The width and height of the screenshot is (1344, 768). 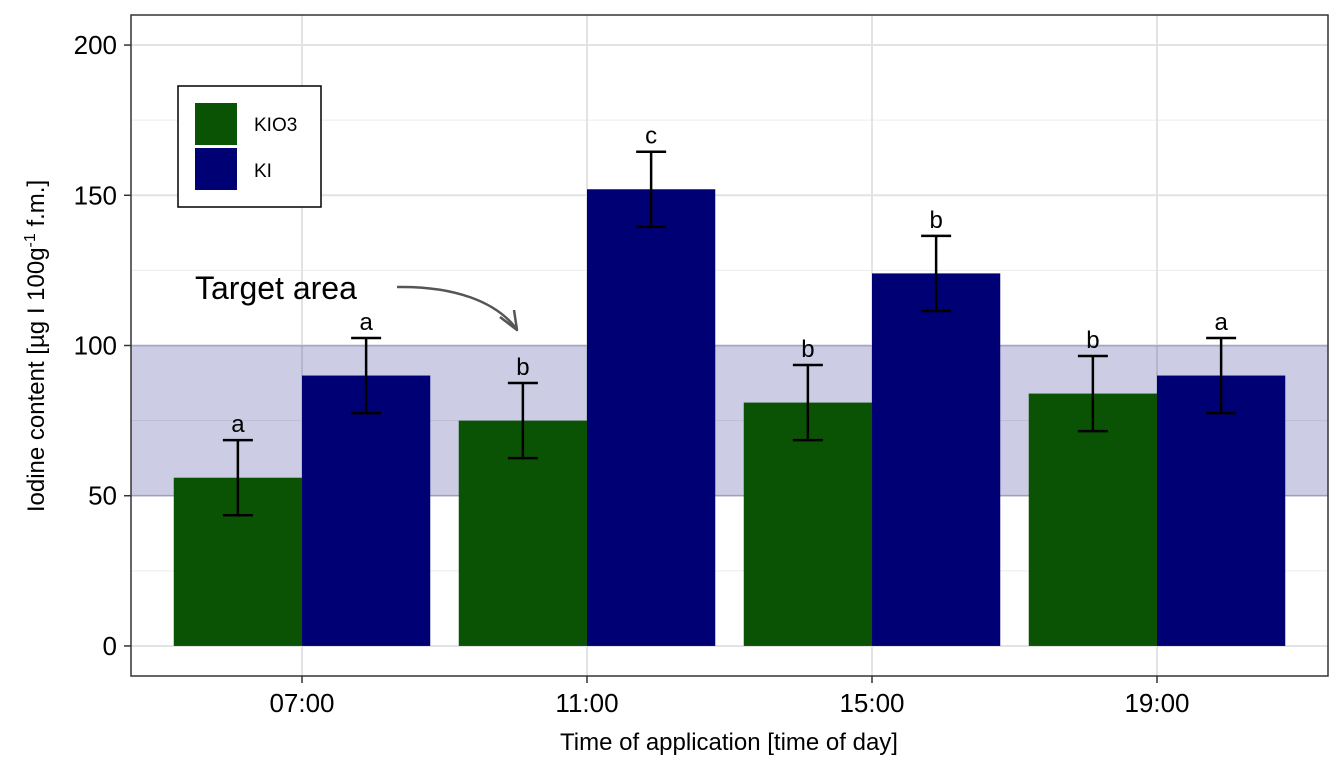 I want to click on y-tick-label: 200, so click(x=95, y=45).